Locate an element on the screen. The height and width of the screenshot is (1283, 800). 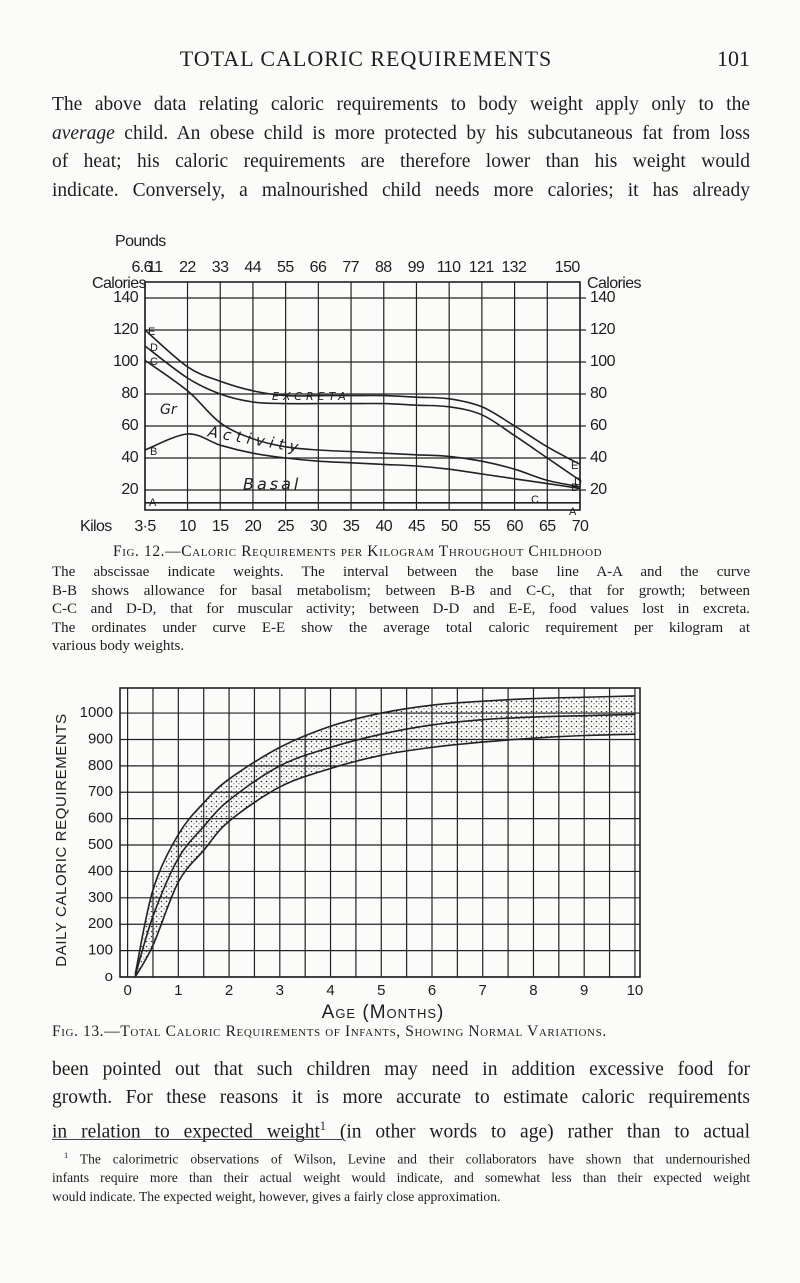
y-tick-label: 700 is located at coordinates (100, 791).